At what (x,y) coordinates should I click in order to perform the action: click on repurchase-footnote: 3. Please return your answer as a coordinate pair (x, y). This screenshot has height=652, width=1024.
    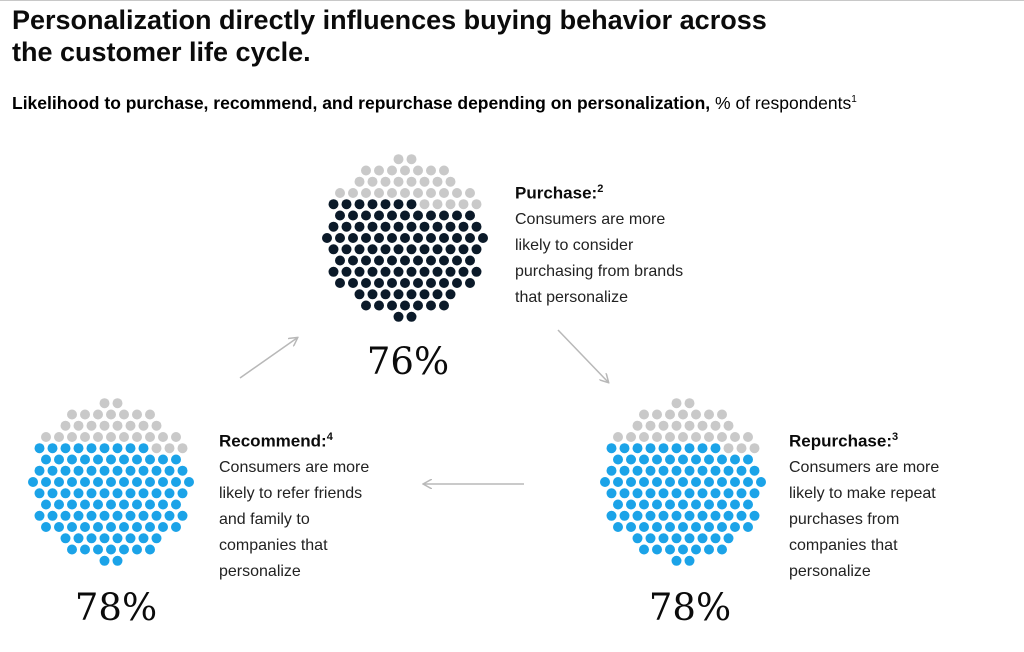
    Looking at the image, I should click on (895, 437).